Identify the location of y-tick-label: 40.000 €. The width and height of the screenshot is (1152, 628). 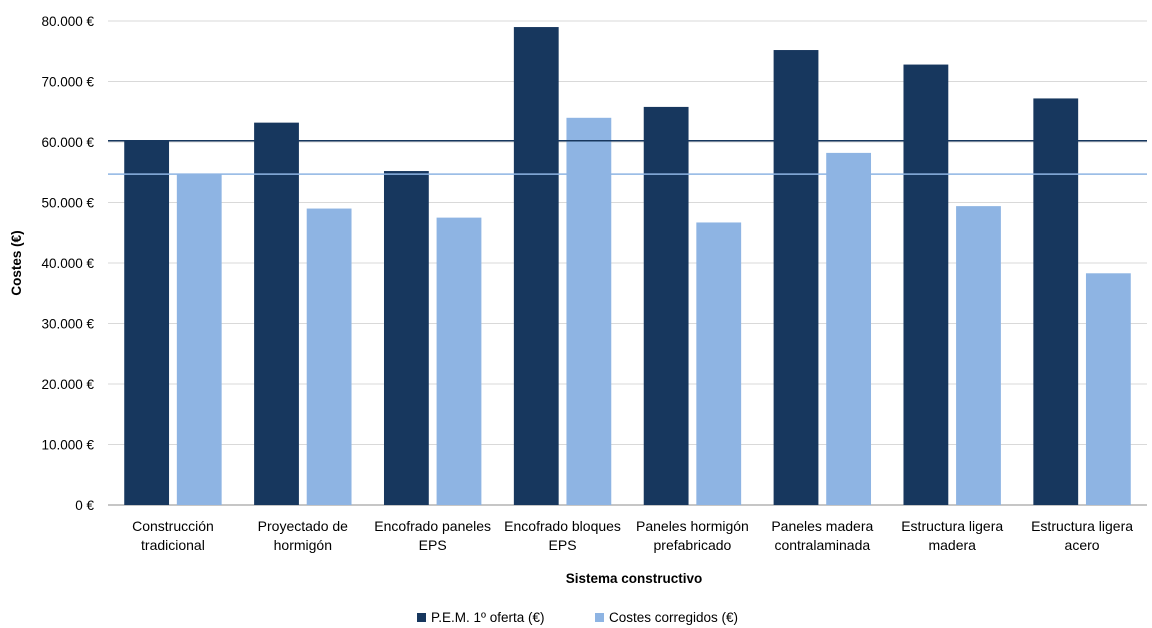
(67, 263).